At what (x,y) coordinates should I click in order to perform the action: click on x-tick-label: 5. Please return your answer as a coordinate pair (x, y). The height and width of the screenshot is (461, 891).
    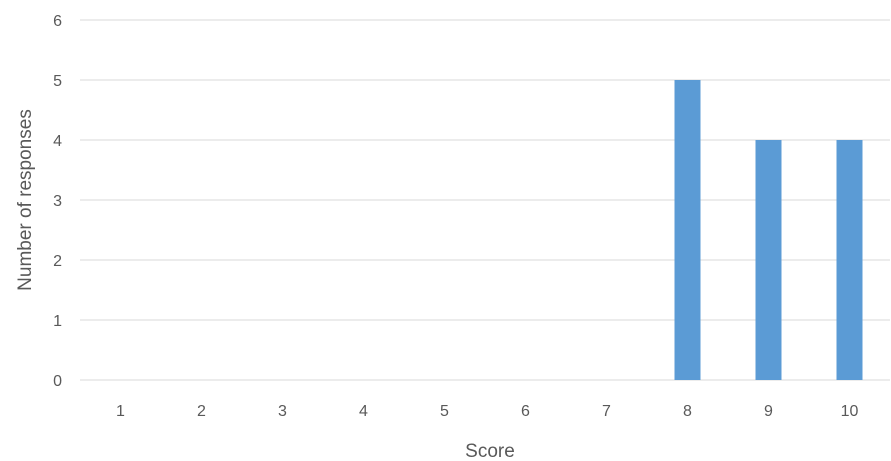
    Looking at the image, I should click on (444, 411).